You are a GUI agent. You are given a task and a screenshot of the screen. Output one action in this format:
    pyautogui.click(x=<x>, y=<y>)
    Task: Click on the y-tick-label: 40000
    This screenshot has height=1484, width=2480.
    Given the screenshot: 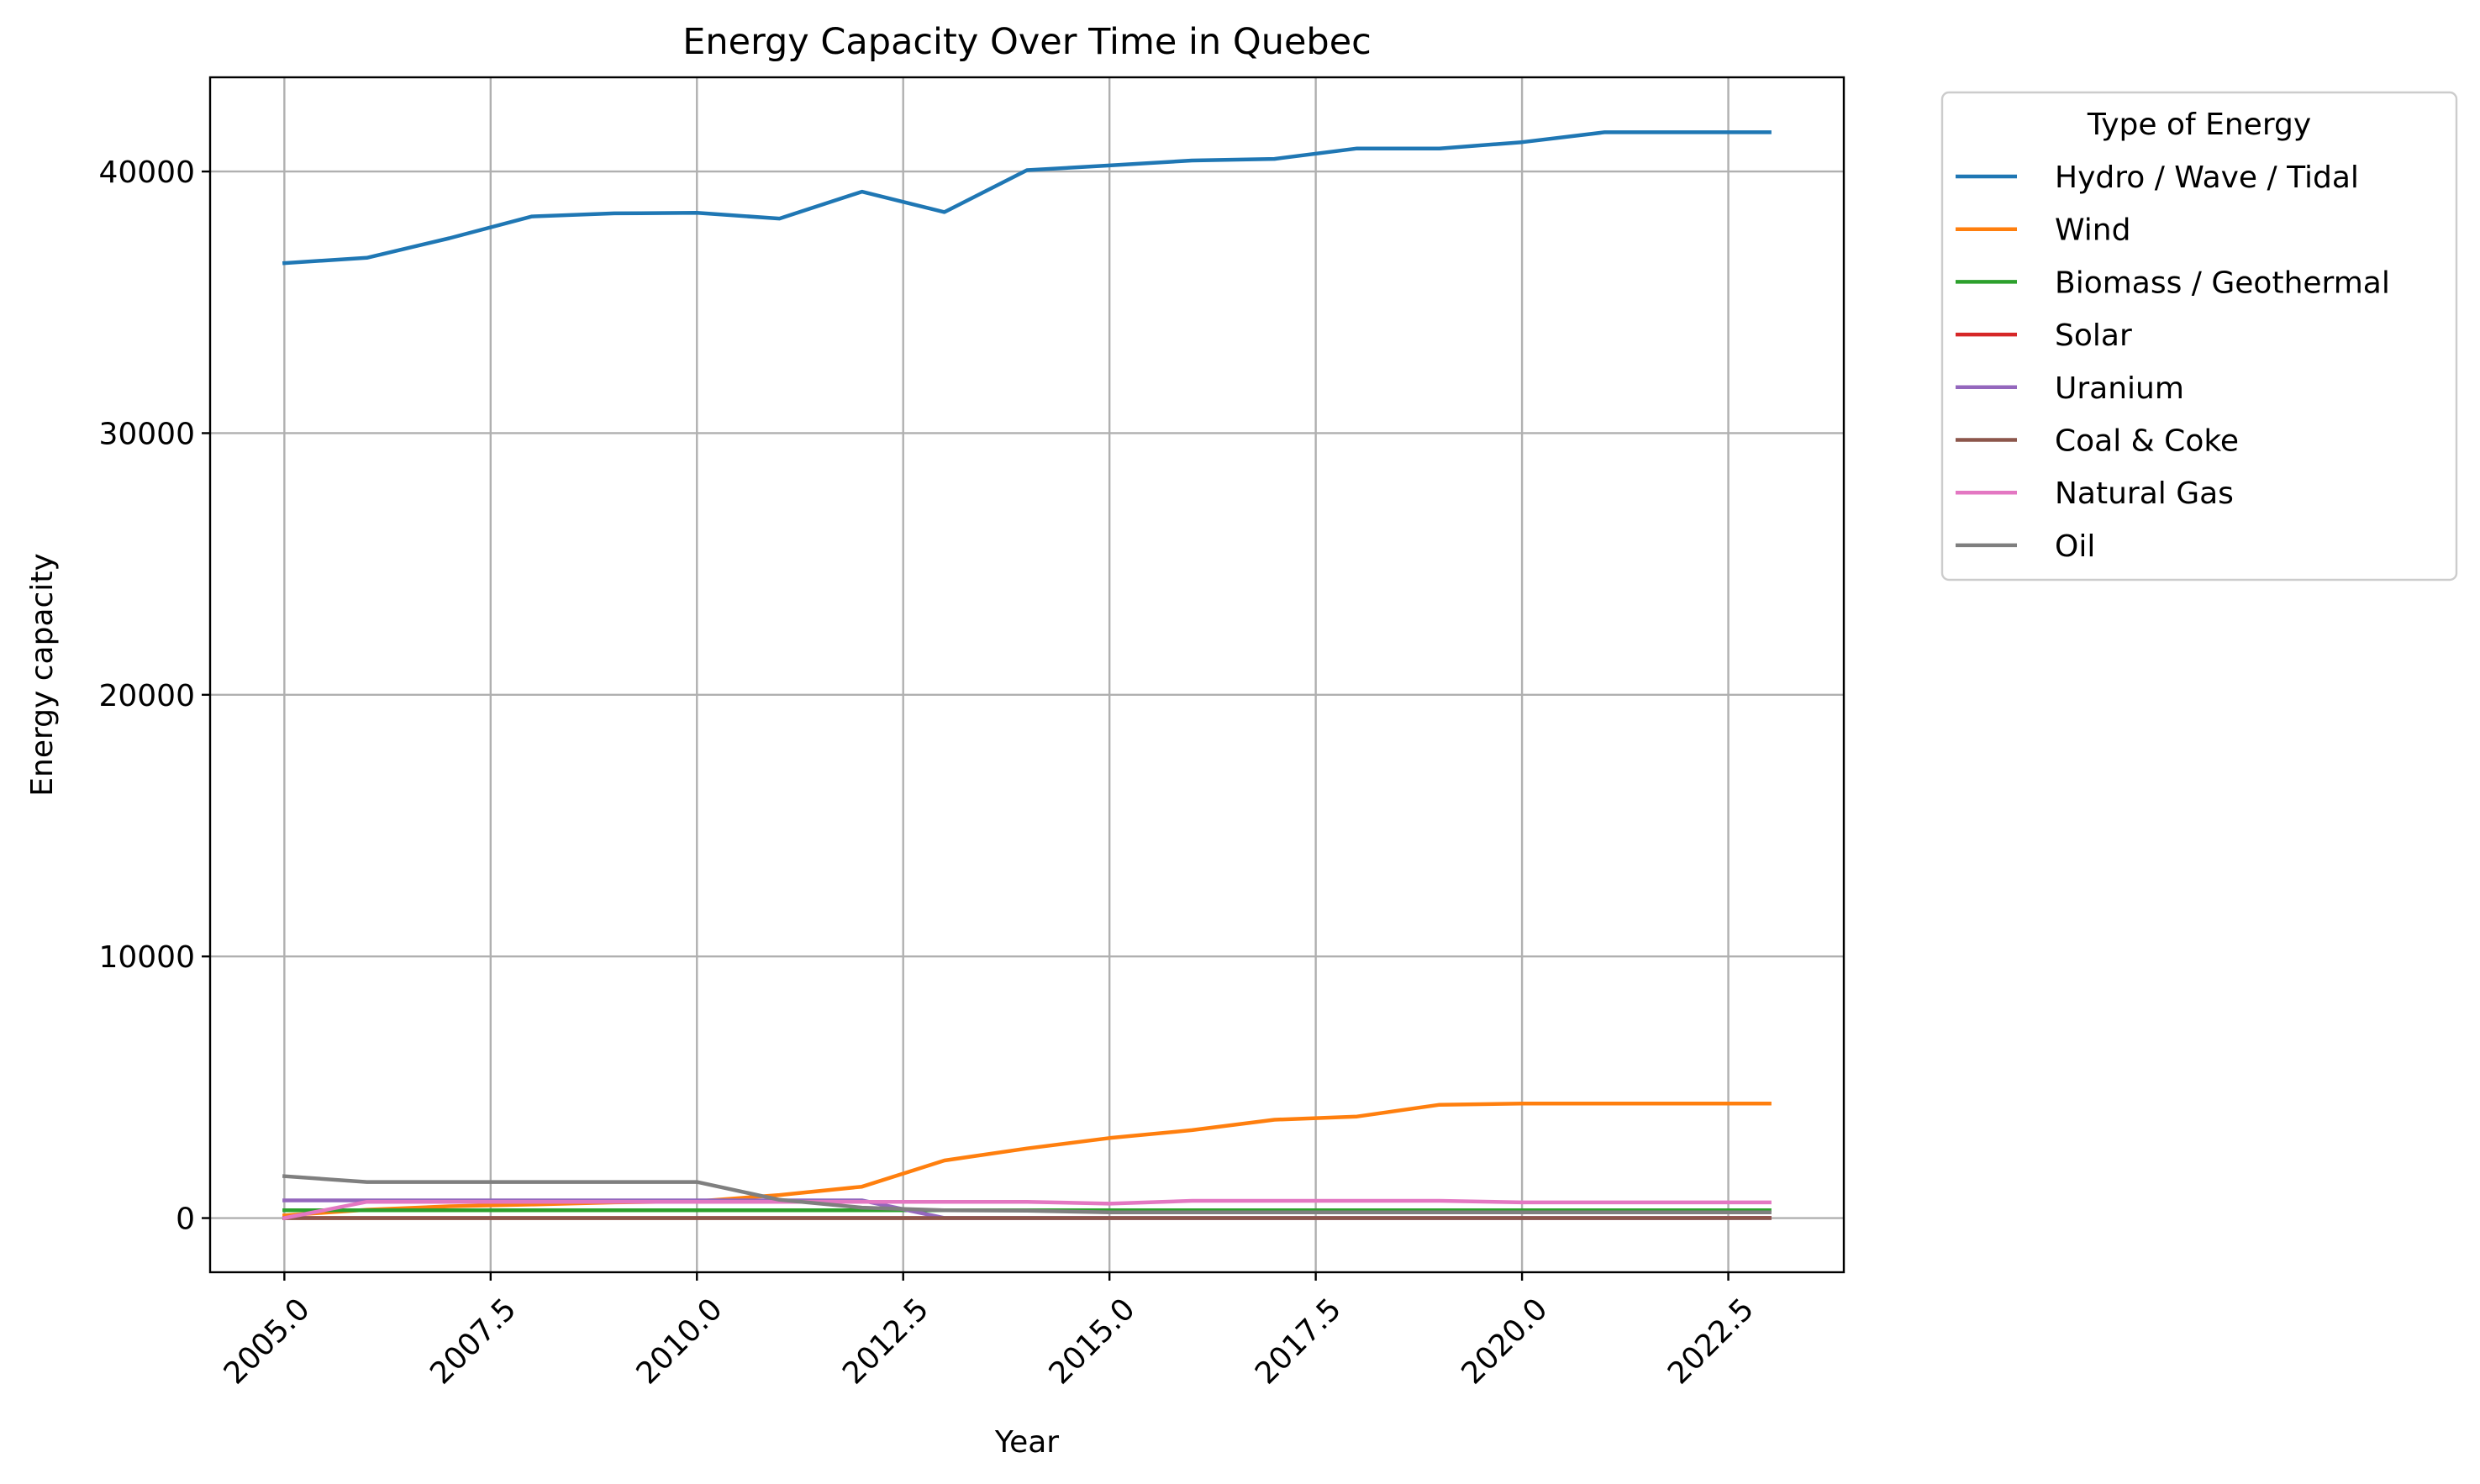 What is the action you would take?
    pyautogui.click(x=146, y=173)
    